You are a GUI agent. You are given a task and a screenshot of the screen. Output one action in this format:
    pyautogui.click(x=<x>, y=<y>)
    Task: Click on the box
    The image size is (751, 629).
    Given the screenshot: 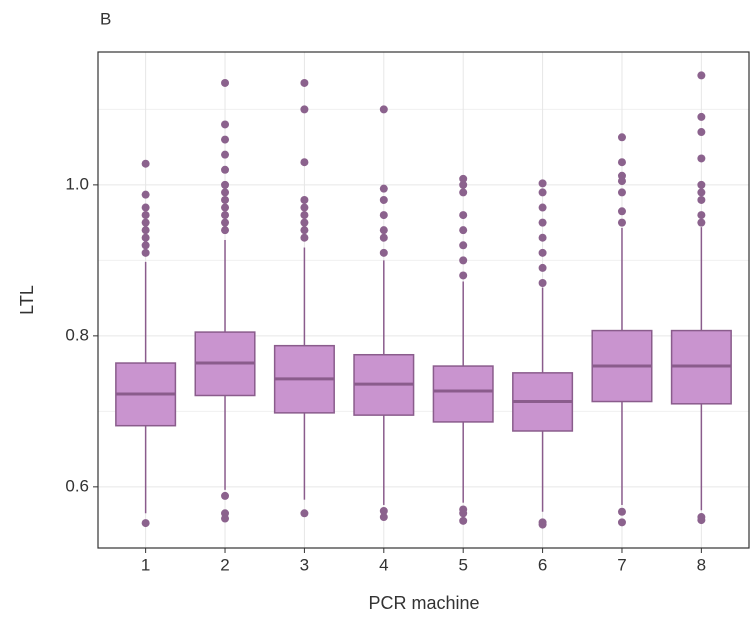 What is the action you would take?
    pyautogui.click(x=463, y=394)
    